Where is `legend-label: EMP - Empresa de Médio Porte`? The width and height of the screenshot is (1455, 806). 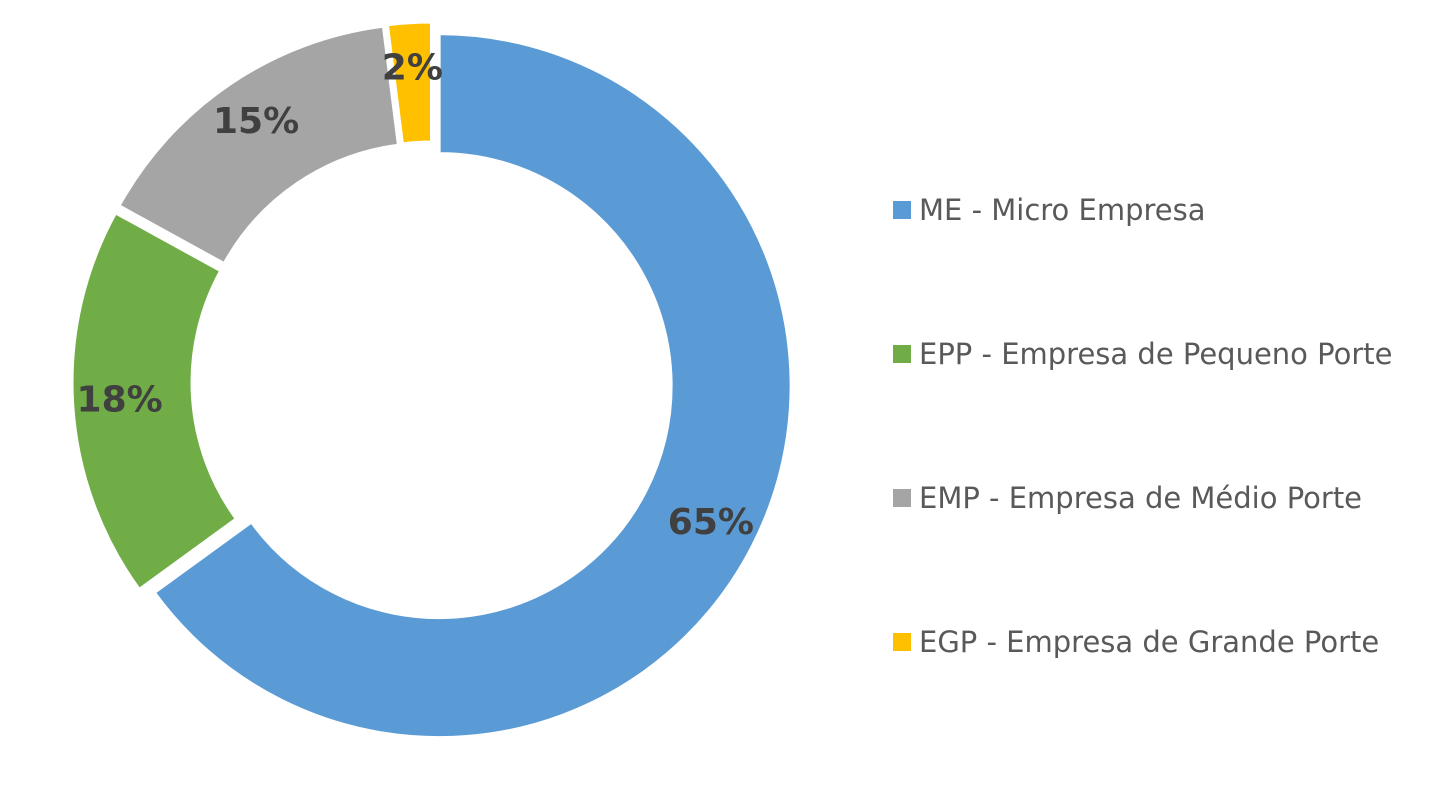 legend-label: EMP - Empresa de Médio Porte is located at coordinates (1141, 498).